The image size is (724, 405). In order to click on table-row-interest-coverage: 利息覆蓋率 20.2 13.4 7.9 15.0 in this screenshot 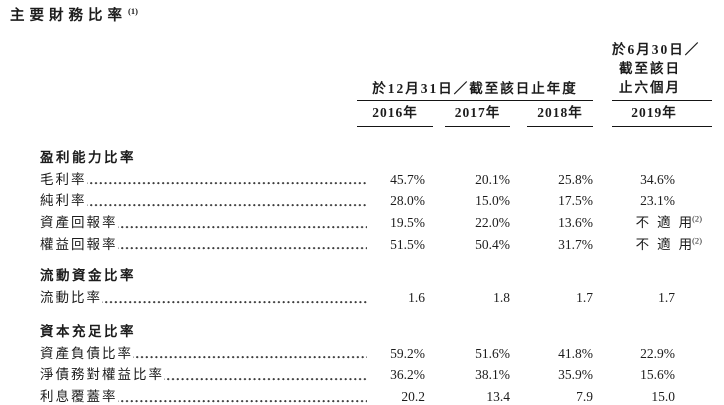, I will do `click(376, 395)`.